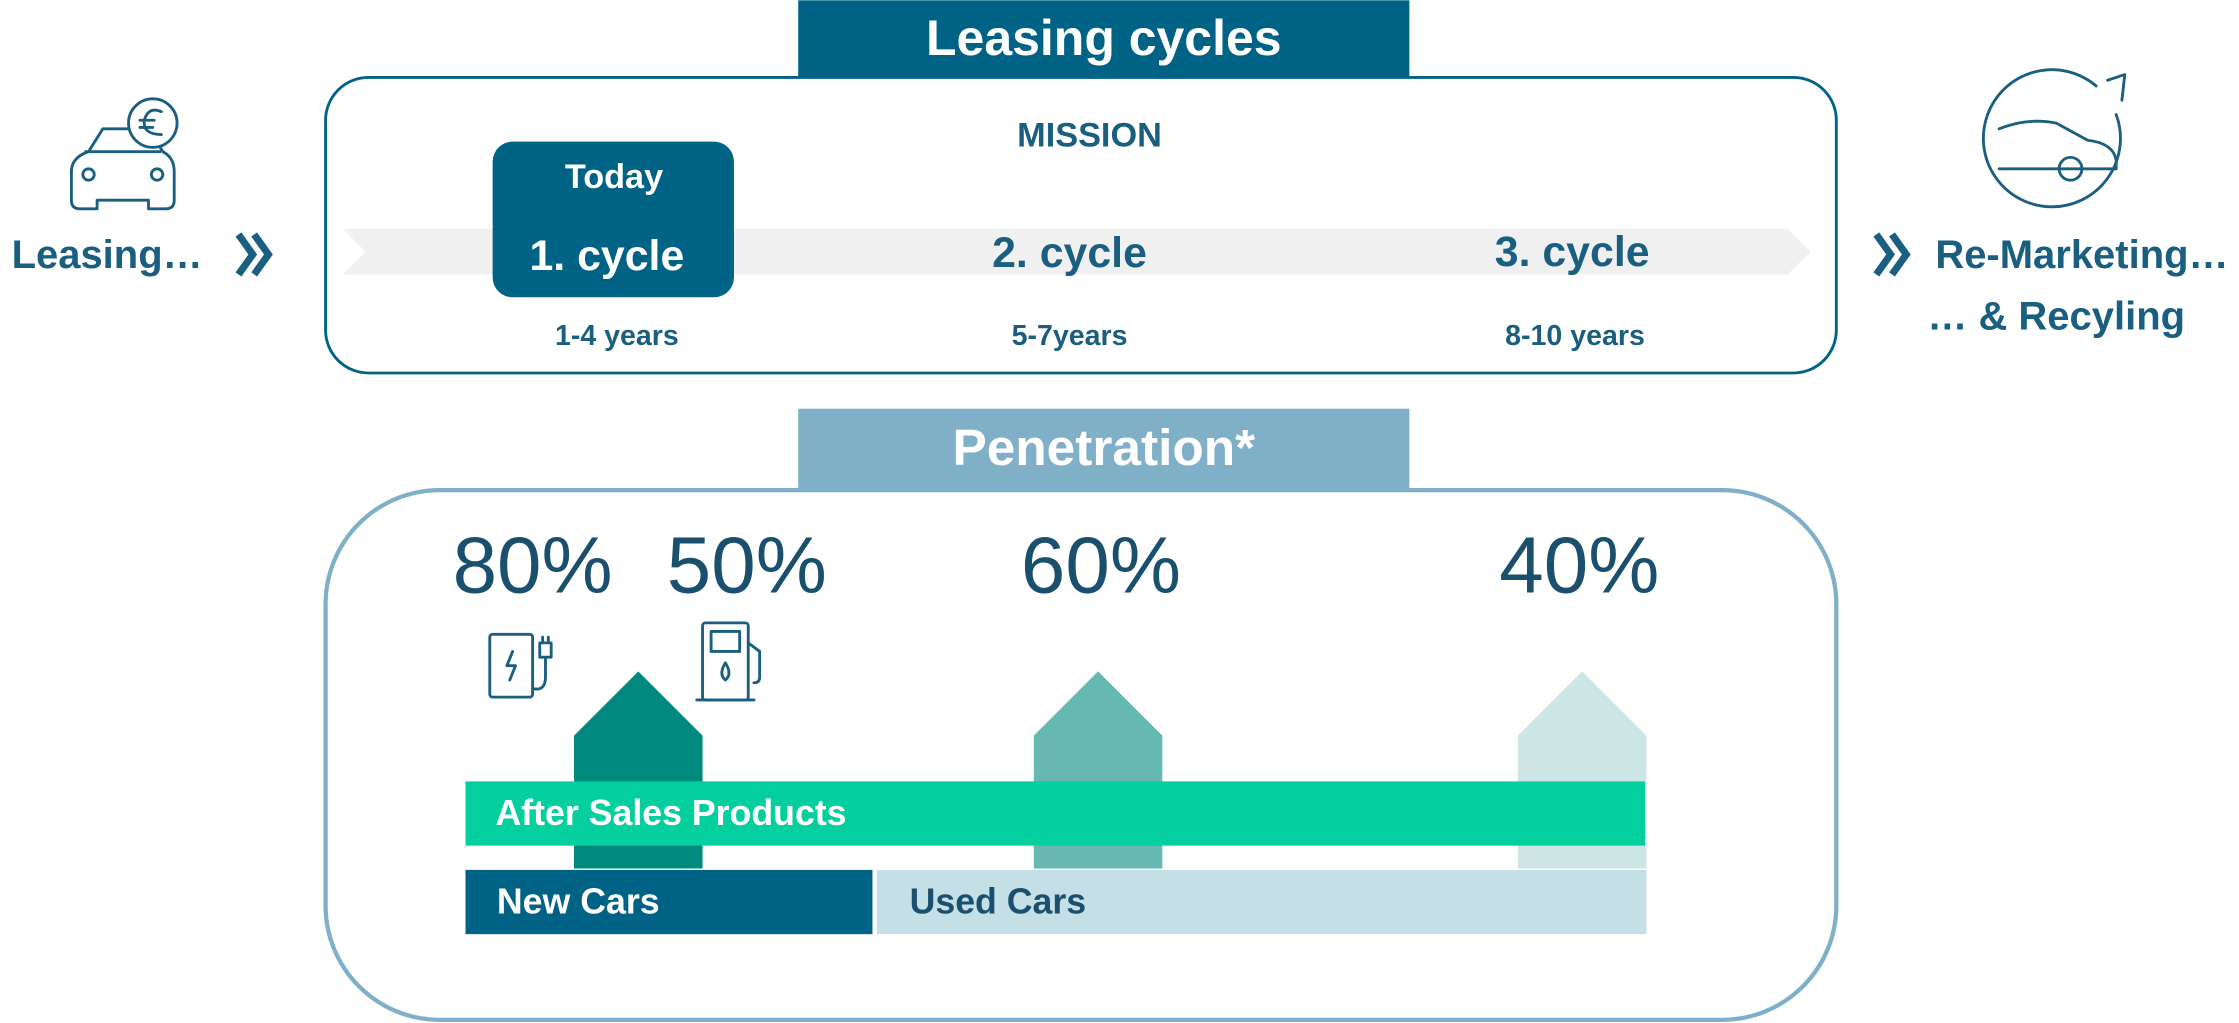 This screenshot has height=1023, width=2239. I want to click on fuel-pump-icon, so click(728, 661).